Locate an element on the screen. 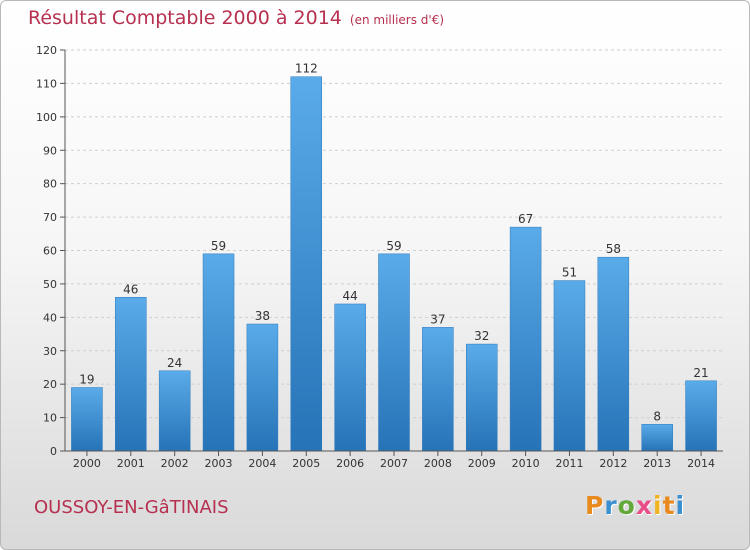 Image resolution: width=750 pixels, height=550 pixels. y-tick-label: 70 is located at coordinates (50, 217).